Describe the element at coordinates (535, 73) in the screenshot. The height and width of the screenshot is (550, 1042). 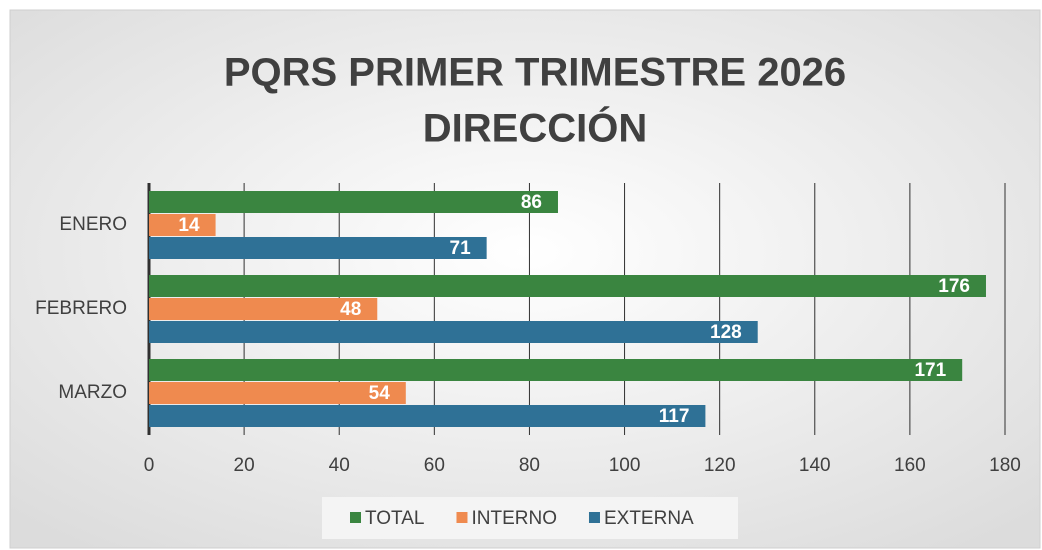
I see `chart-title: PQRS PRIMER TRIMESTRE 2026` at that location.